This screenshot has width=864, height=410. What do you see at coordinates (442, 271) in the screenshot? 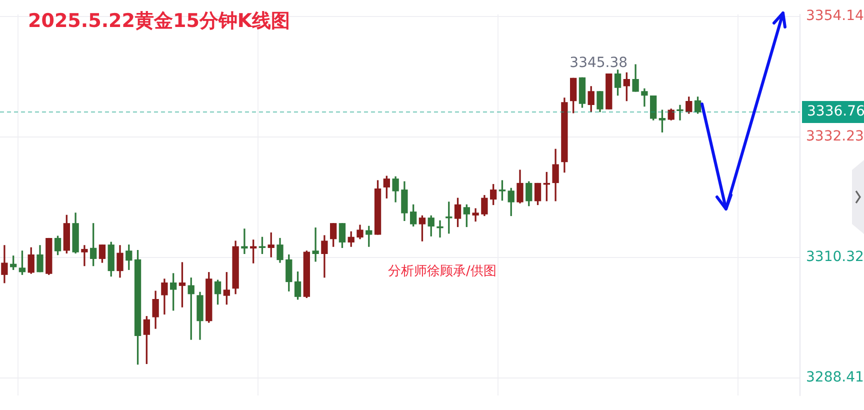
I see `annotation: 分析师徐顾承/供图` at bounding box center [442, 271].